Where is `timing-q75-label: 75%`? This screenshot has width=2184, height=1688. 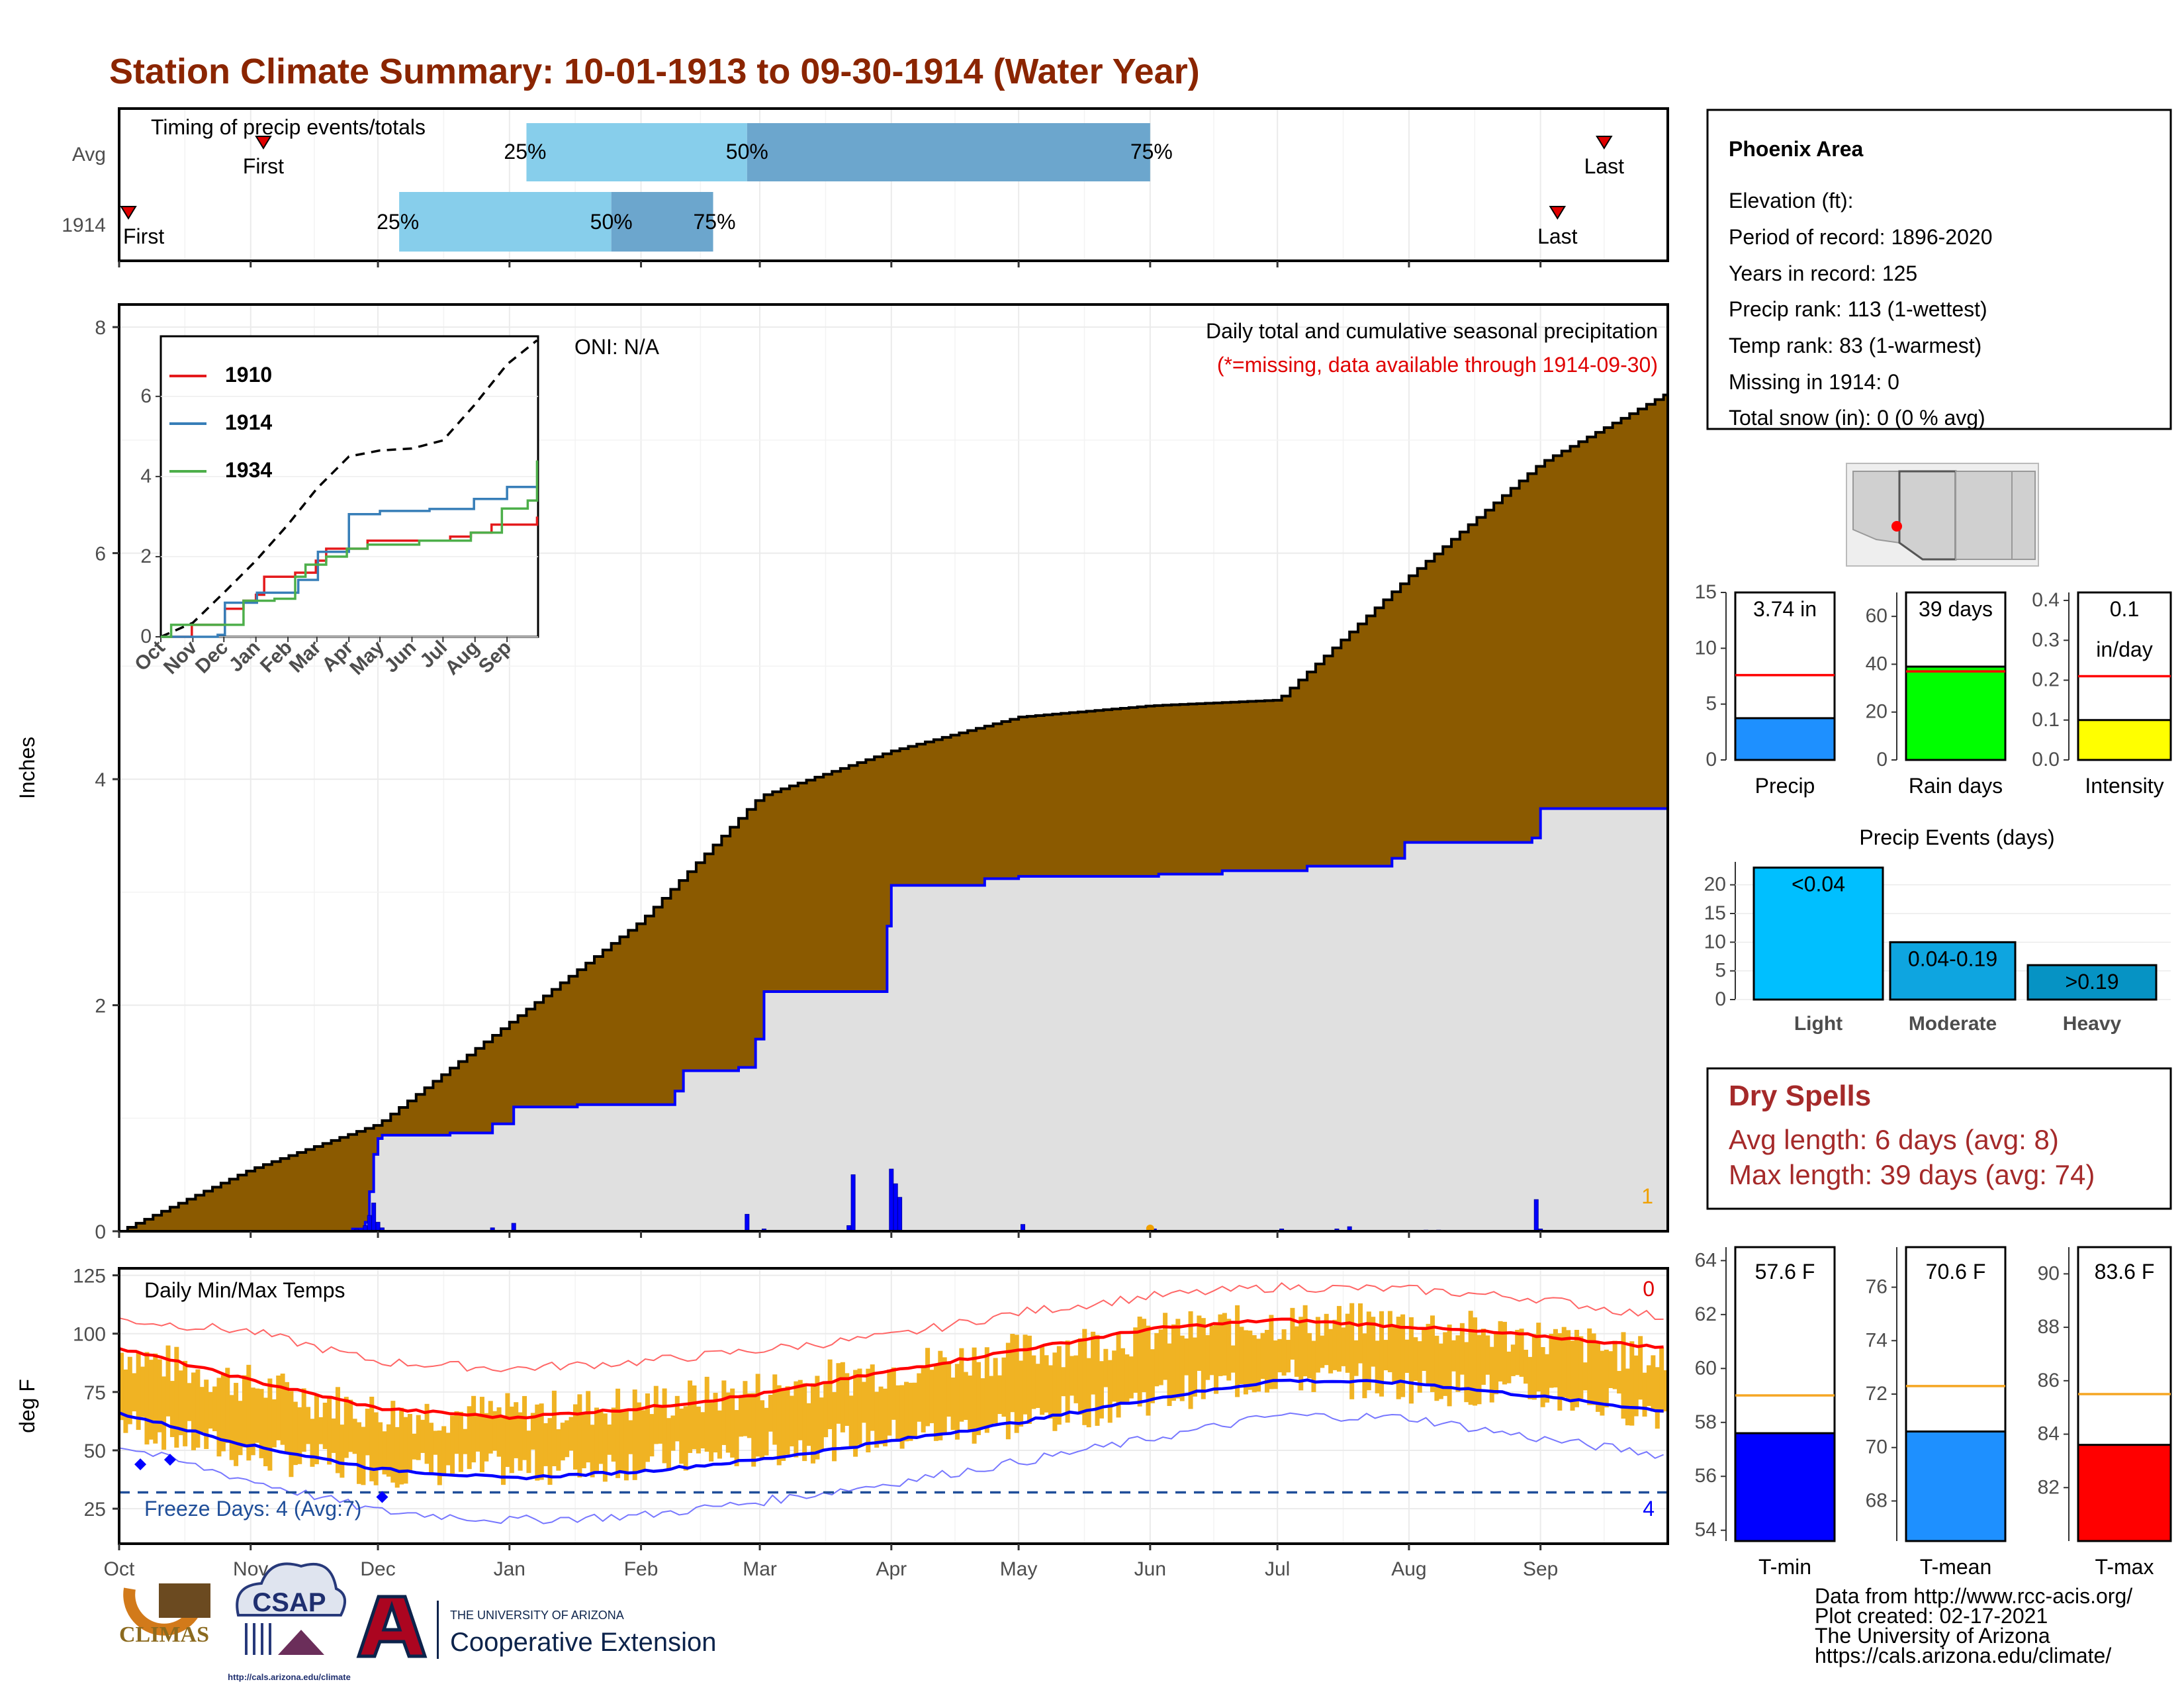 timing-q75-label: 75% is located at coordinates (1151, 152).